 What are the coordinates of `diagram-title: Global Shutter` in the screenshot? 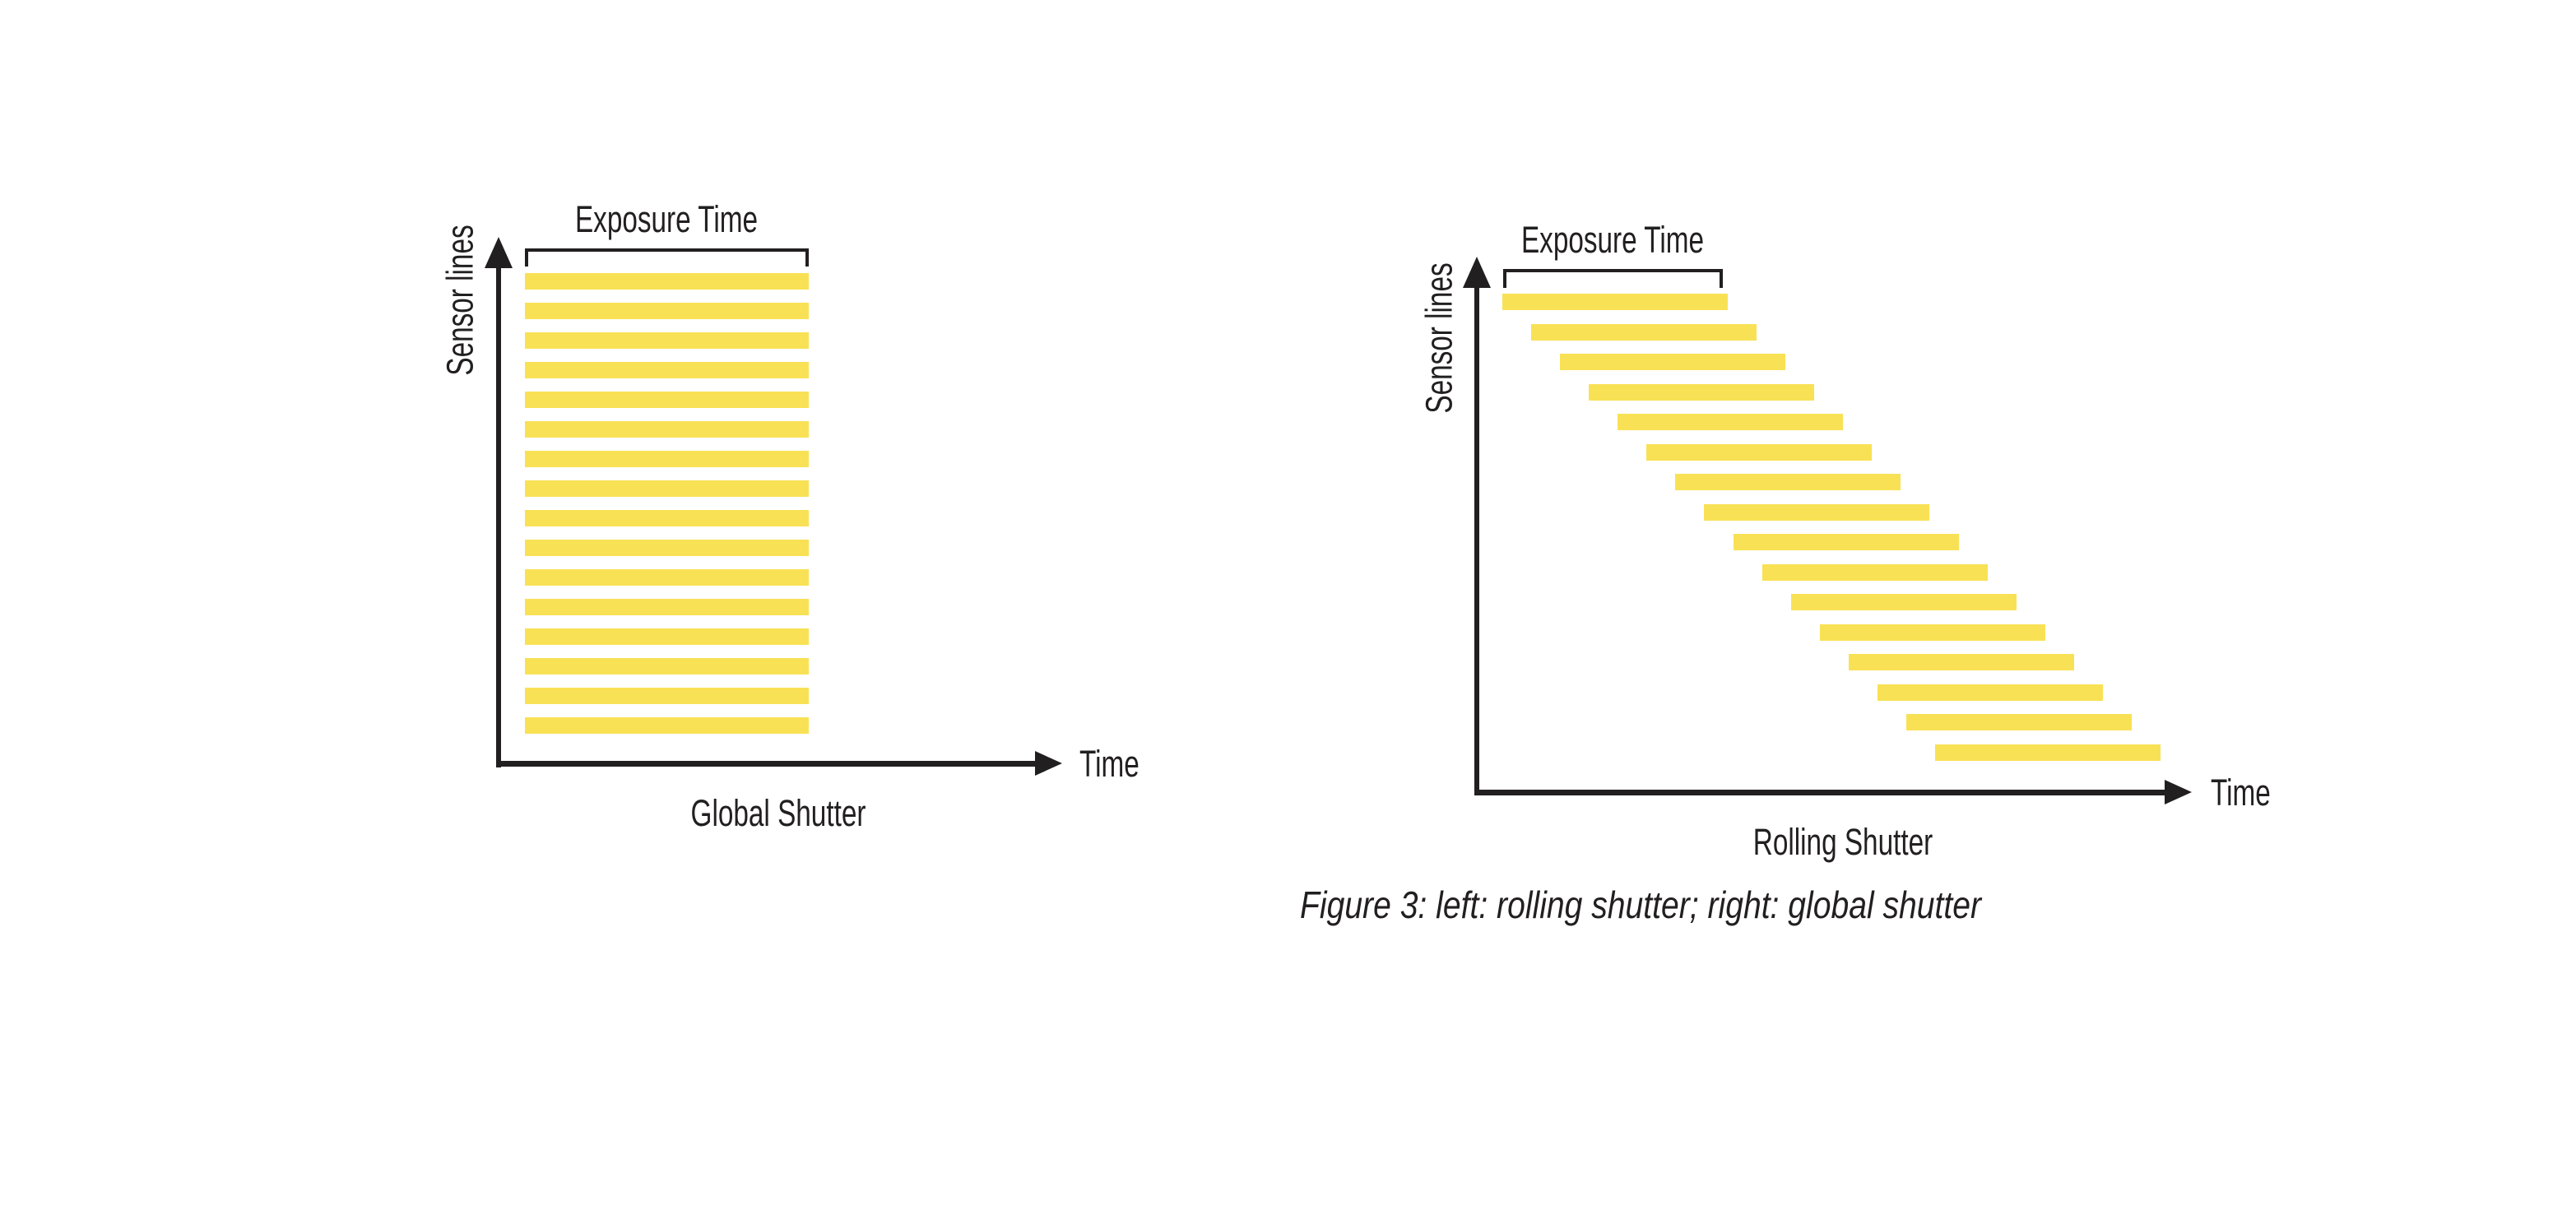 It's located at (778, 813).